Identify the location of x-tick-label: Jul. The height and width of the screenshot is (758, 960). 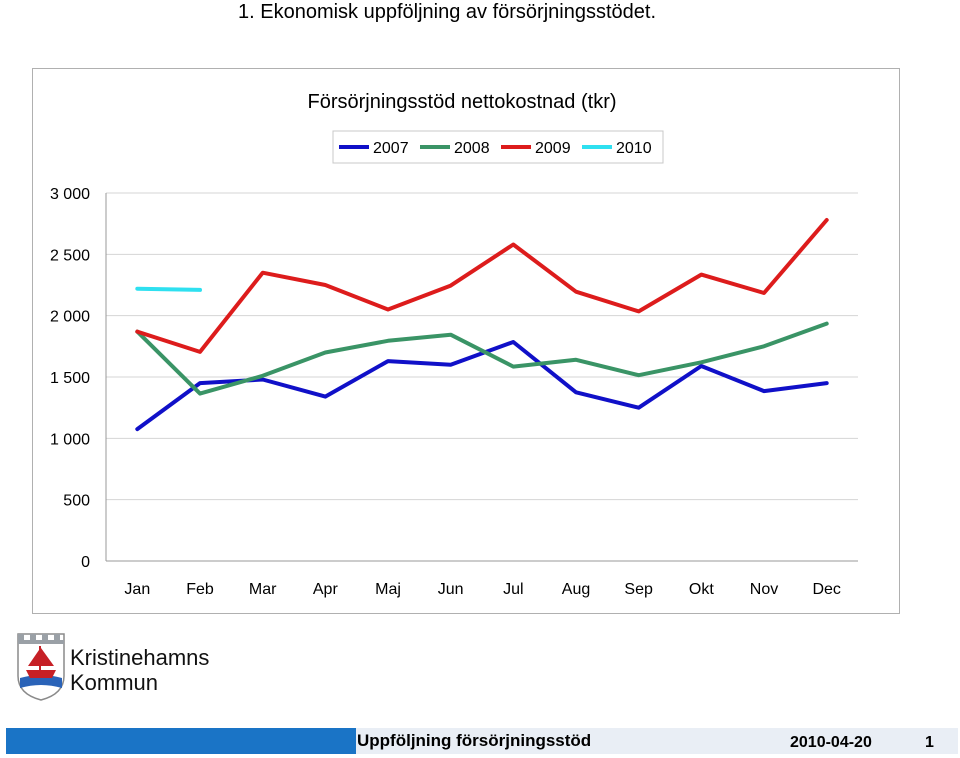
(513, 589).